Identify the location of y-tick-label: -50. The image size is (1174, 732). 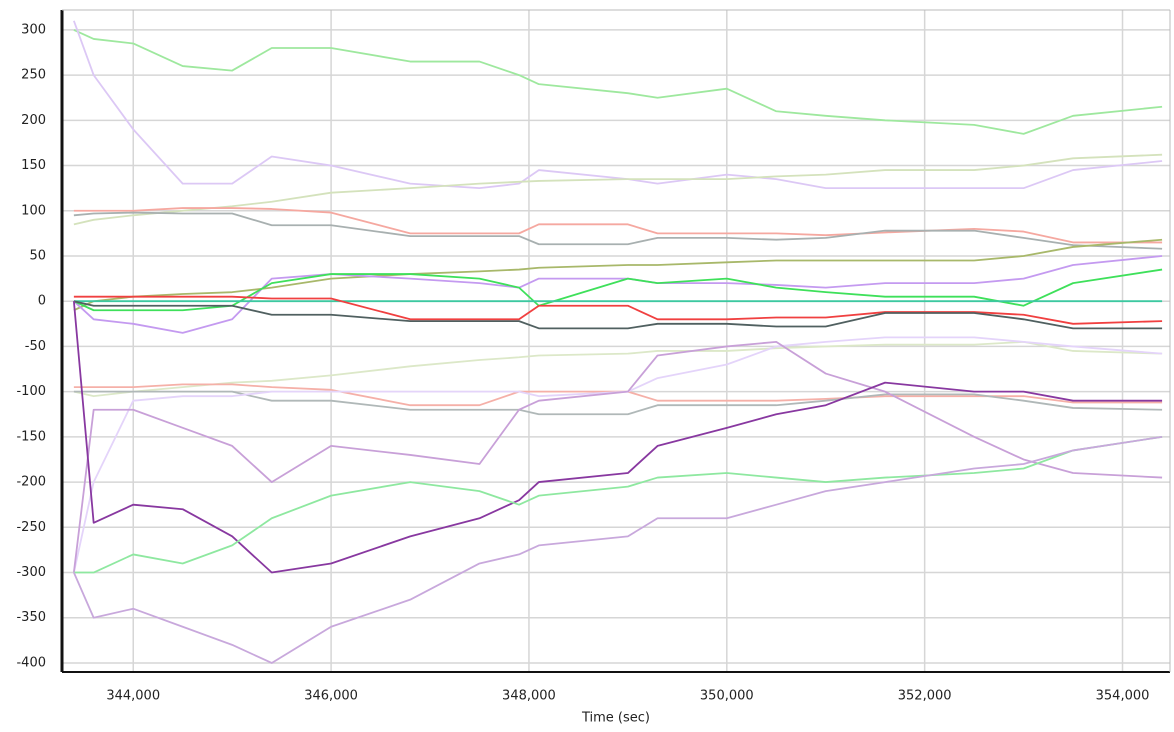
(35, 346).